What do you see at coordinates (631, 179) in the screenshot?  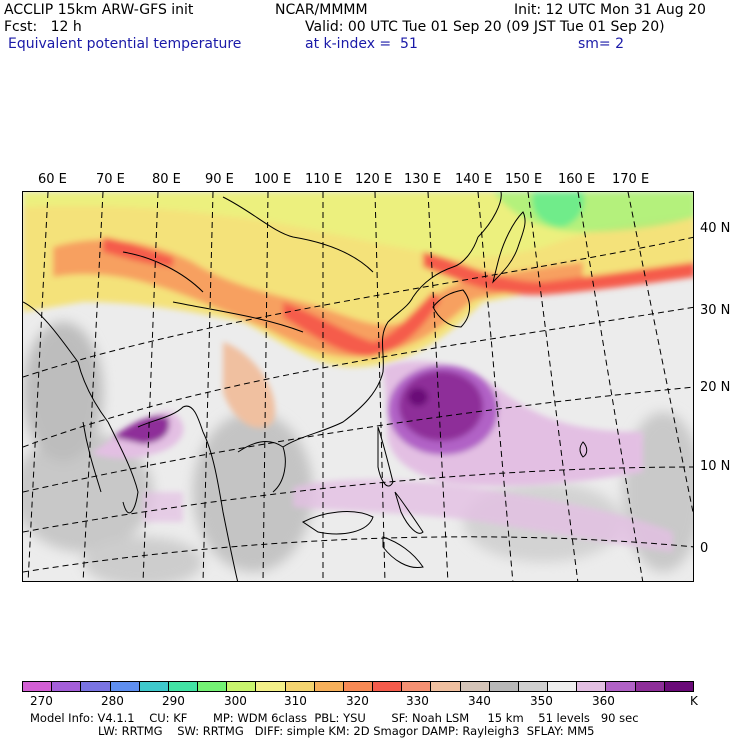 I see `lon-label-170e: 170 E` at bounding box center [631, 179].